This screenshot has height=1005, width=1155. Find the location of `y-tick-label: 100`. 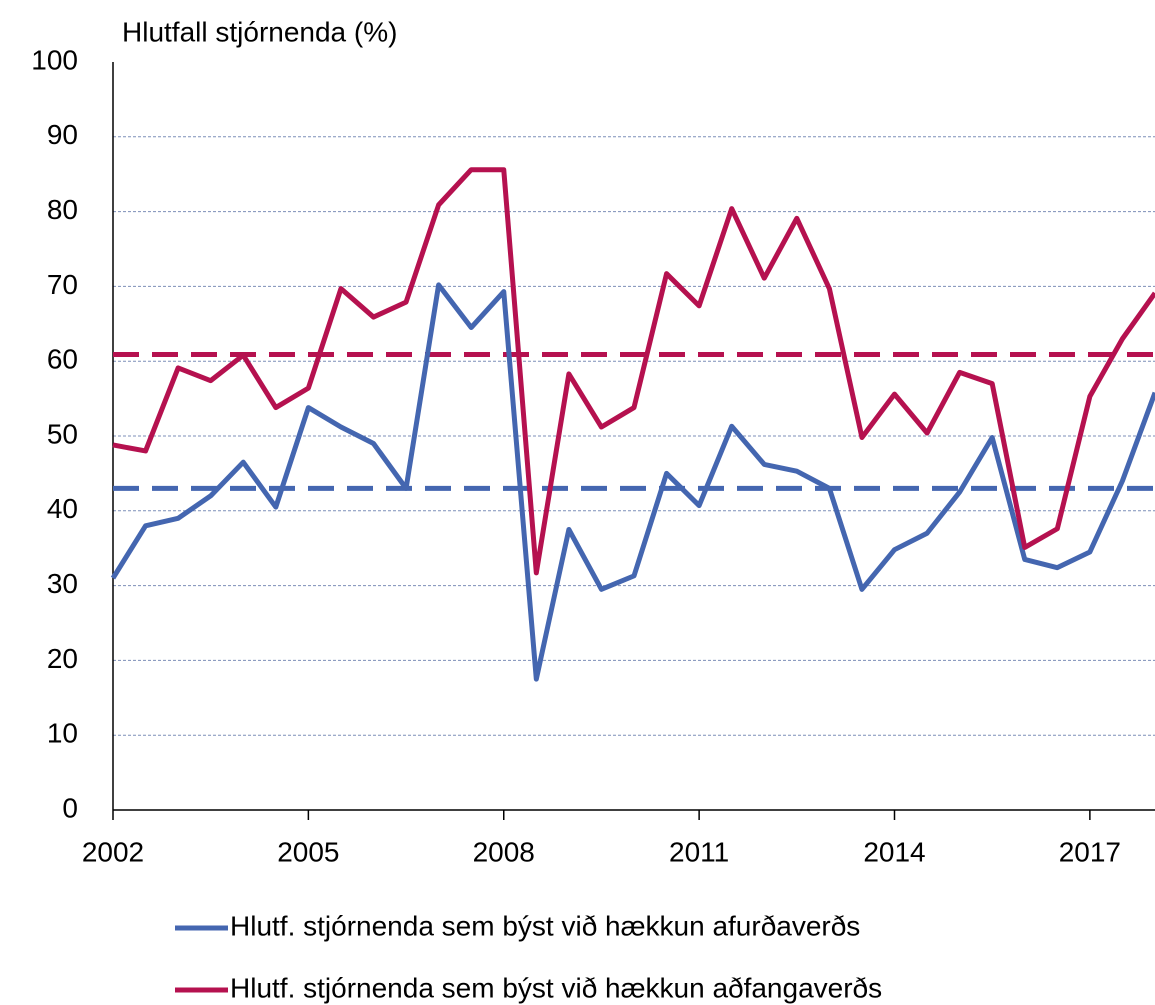

y-tick-label: 100 is located at coordinates (54, 59).